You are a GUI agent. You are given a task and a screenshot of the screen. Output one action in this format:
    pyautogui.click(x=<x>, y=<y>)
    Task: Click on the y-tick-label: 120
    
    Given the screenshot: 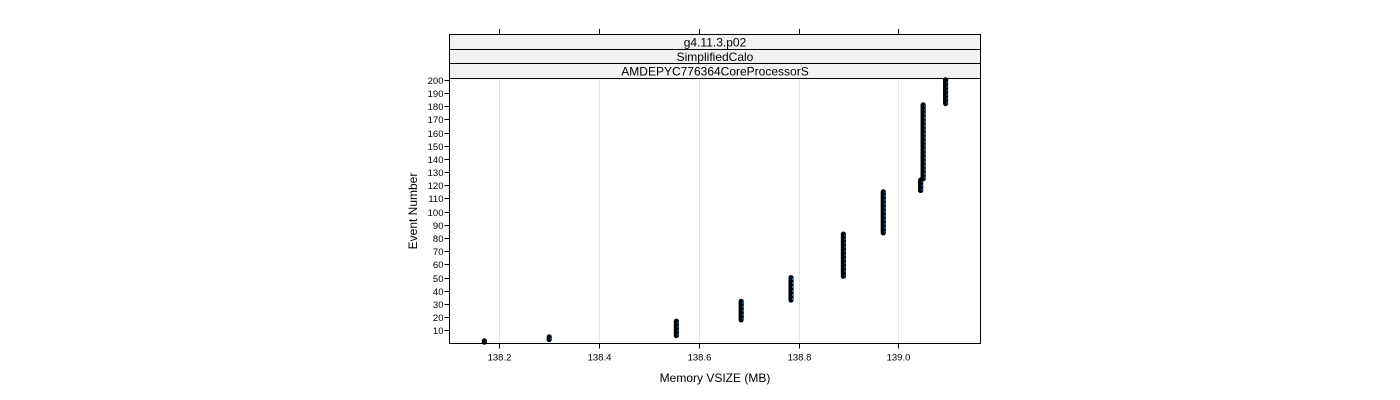 What is the action you would take?
    pyautogui.click(x=436, y=186)
    